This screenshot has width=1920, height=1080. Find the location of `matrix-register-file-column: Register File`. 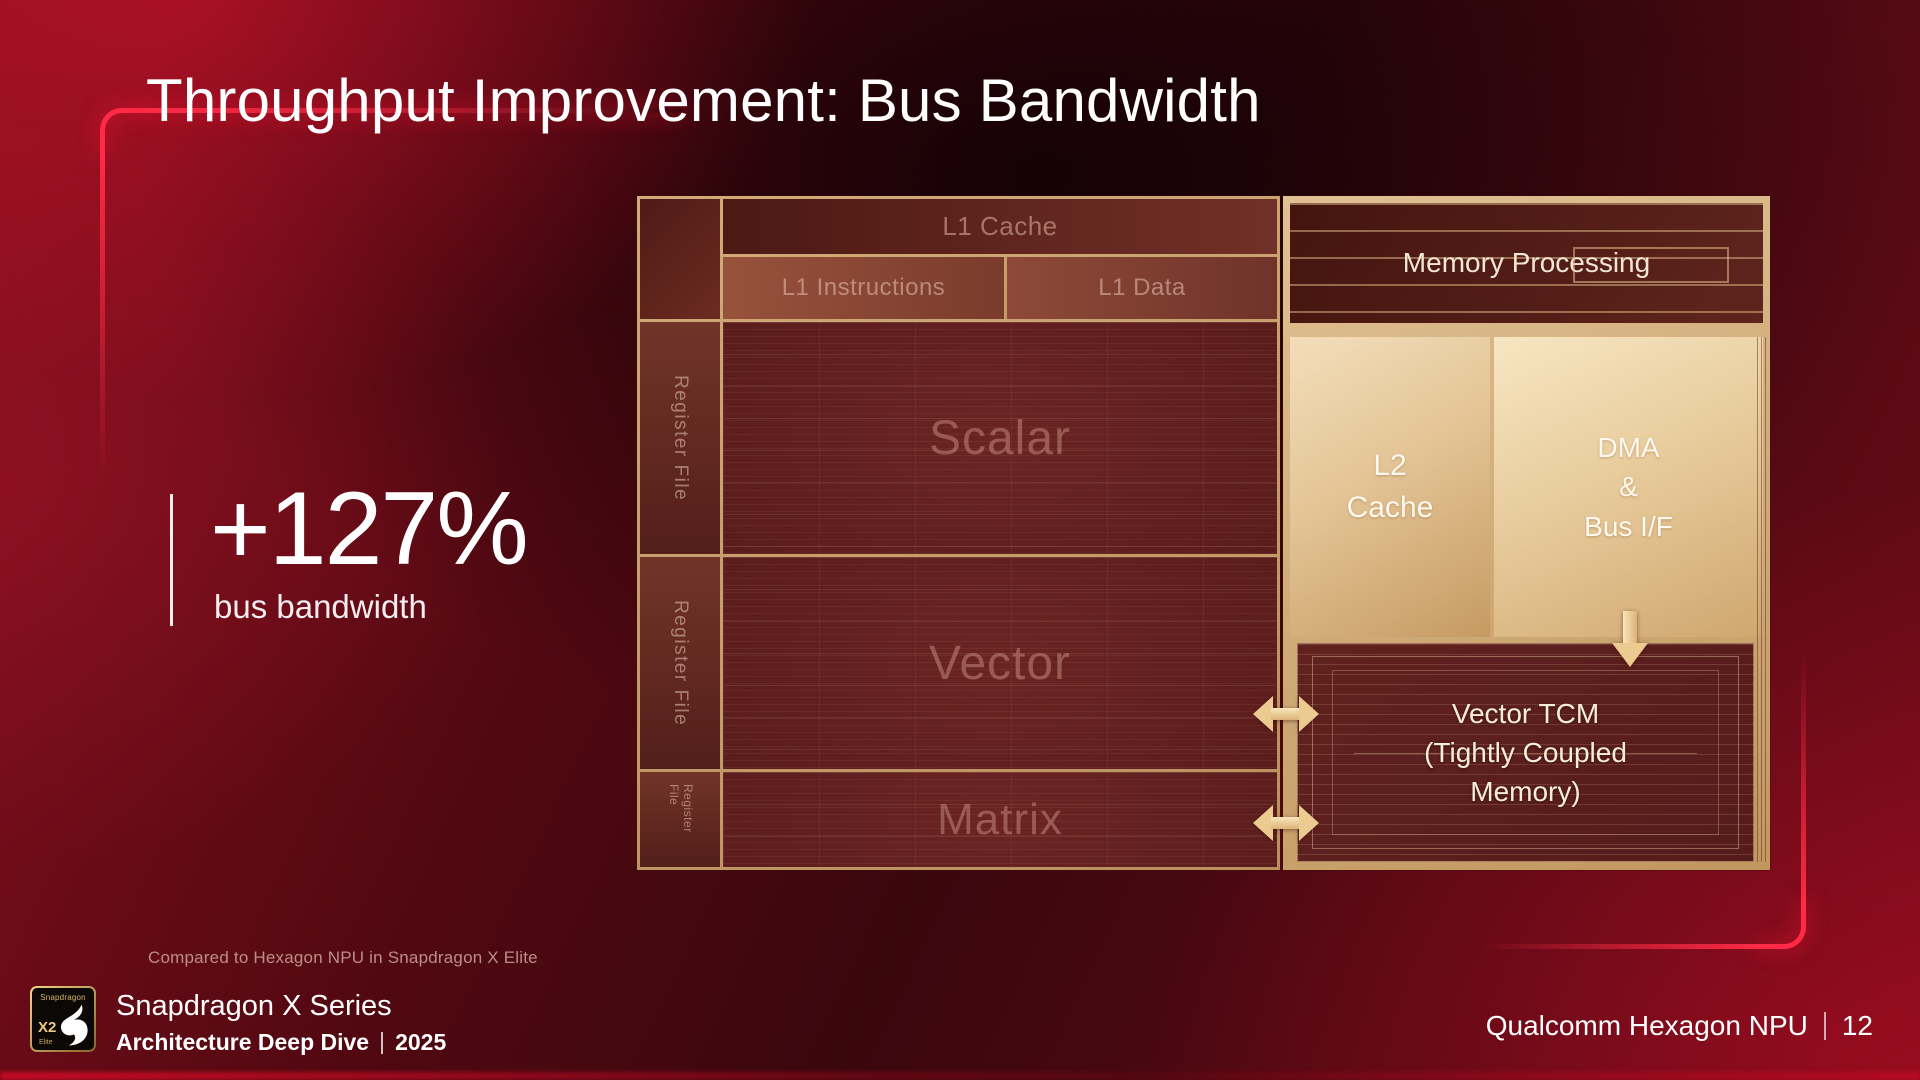

matrix-register-file-column: Register File is located at coordinates (680, 819).